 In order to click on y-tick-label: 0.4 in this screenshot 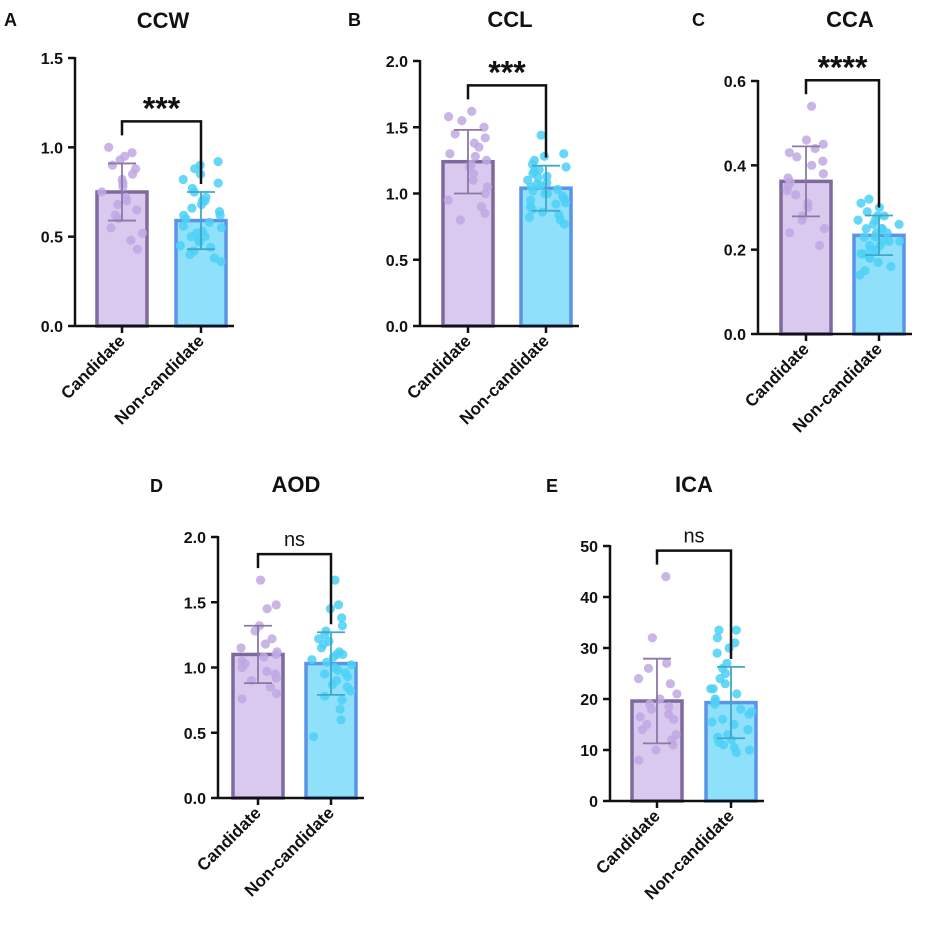, I will do `click(735, 166)`.